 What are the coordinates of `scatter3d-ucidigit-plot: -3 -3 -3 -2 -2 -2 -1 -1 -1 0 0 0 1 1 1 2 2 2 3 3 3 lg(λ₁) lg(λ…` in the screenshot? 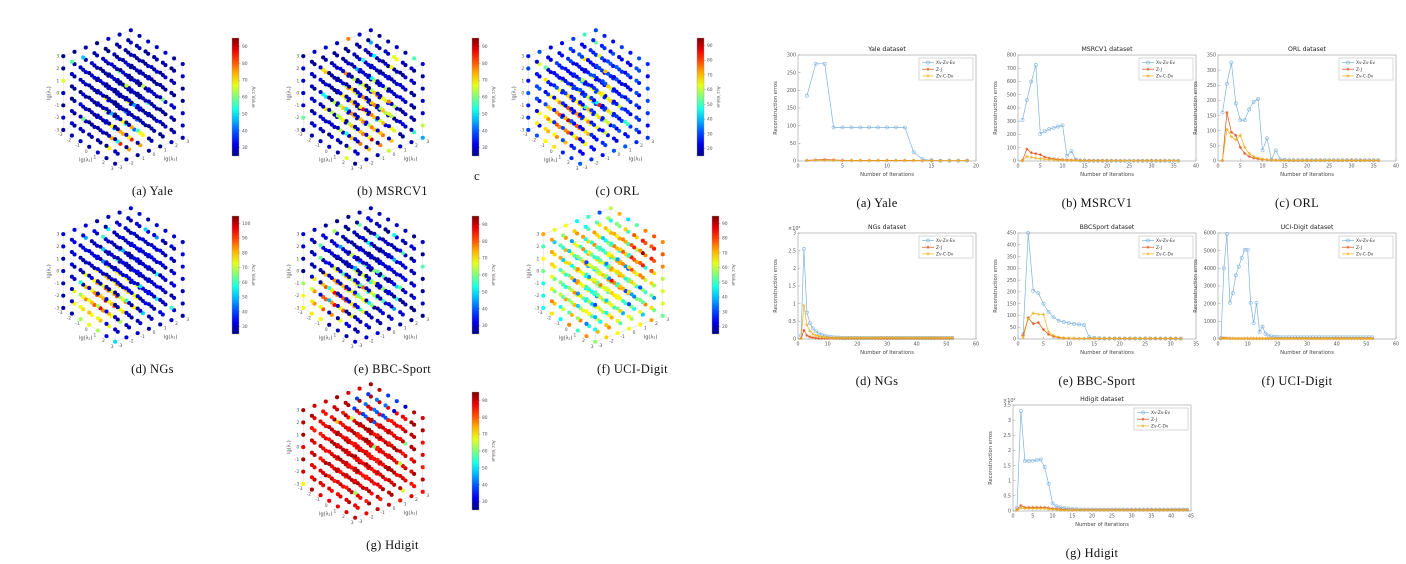 It's located at (632, 284).